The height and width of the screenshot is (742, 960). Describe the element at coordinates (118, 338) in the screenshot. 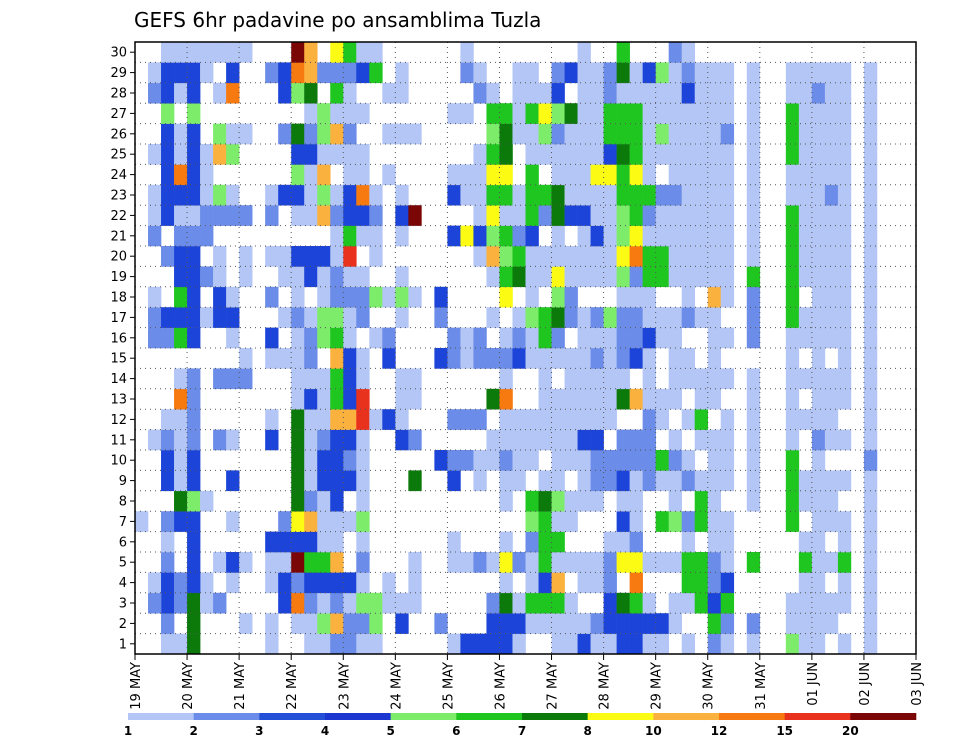

I see `y-tick-label: 16` at that location.